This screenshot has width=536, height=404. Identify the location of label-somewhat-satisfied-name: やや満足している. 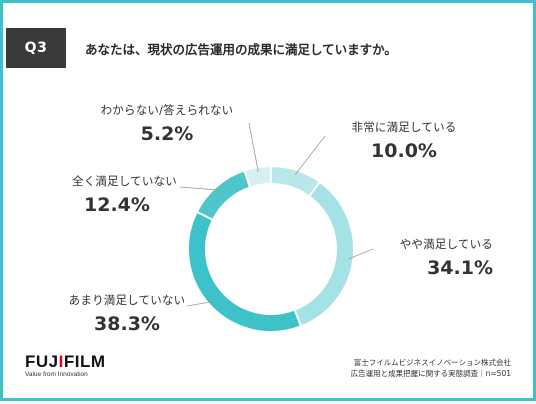
(446, 244).